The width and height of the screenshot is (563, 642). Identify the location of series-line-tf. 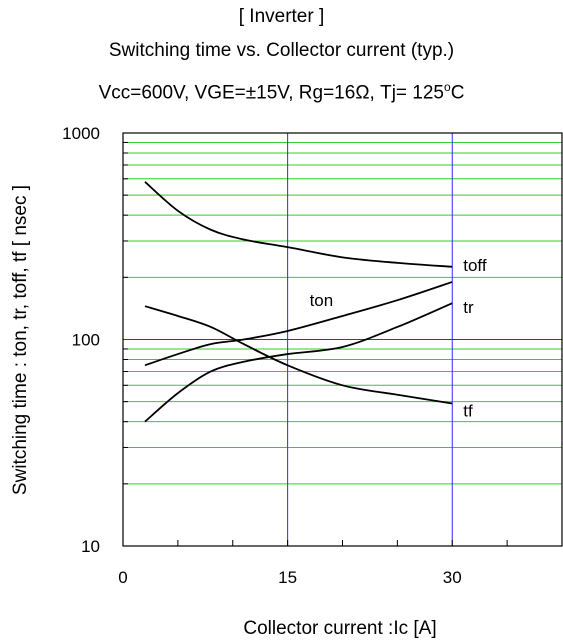
(298, 355).